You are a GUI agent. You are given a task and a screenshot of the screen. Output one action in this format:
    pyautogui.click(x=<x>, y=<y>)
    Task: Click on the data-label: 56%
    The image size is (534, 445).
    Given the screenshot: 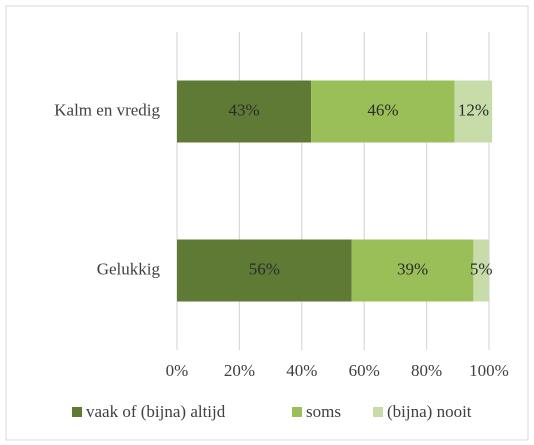 What is the action you would take?
    pyautogui.click(x=264, y=268)
    